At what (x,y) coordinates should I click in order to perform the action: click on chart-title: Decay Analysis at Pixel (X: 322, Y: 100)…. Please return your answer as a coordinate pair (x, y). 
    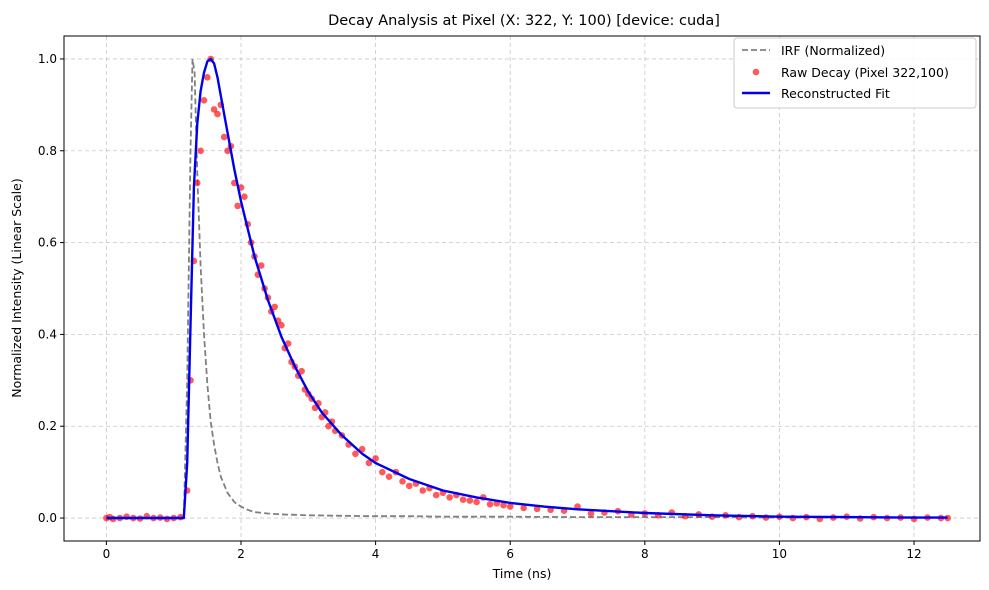
    Looking at the image, I should click on (524, 21).